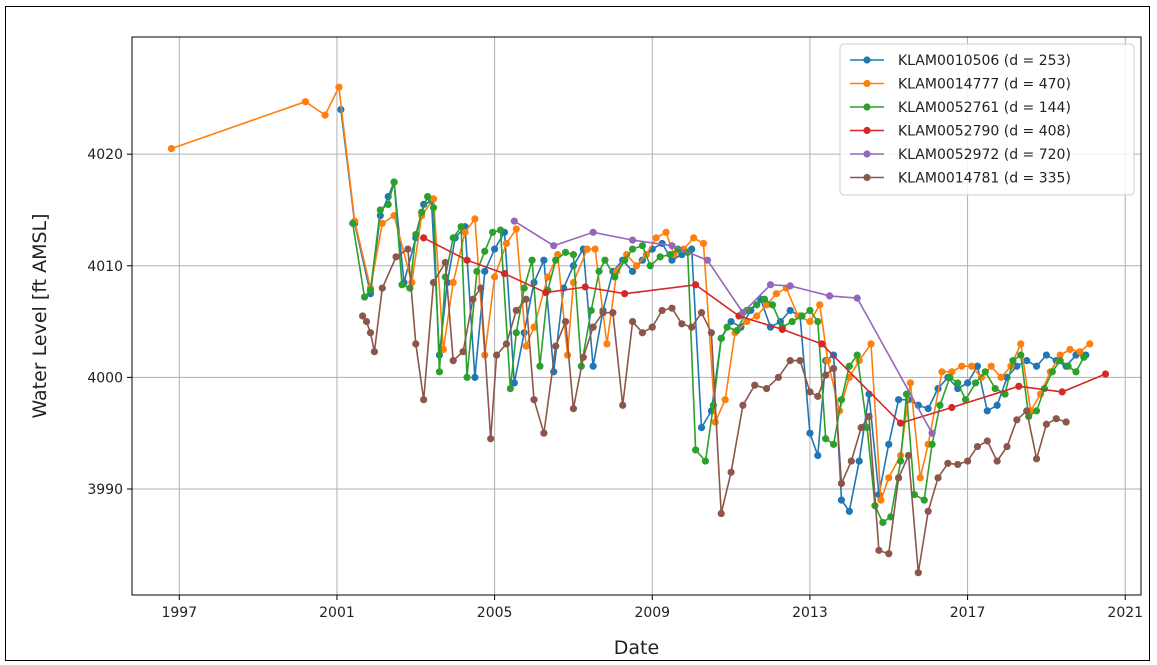 This screenshot has height=665, width=1157. Describe the element at coordinates (1125, 613) in the screenshot. I see `x-tick-label: 2021` at that location.